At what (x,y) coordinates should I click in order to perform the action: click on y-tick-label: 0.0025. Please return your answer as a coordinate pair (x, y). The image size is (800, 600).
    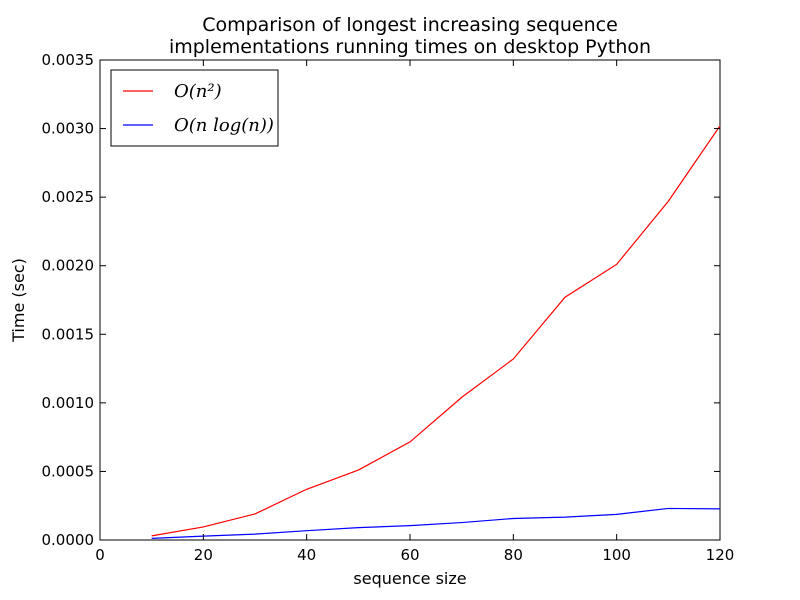
    Looking at the image, I should click on (68, 197).